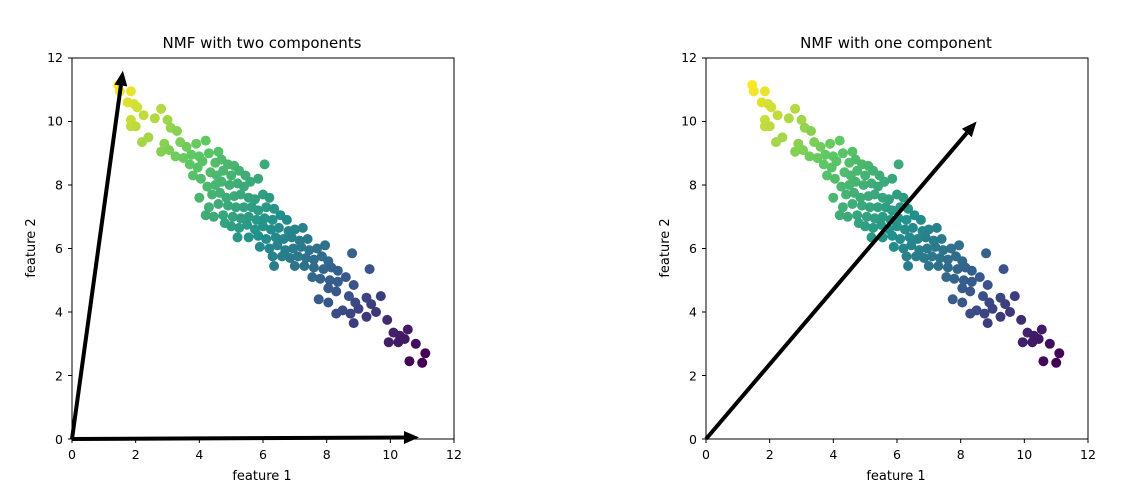  Describe the element at coordinates (237, 438) in the screenshot. I see `component-arrow-shaft` at that location.